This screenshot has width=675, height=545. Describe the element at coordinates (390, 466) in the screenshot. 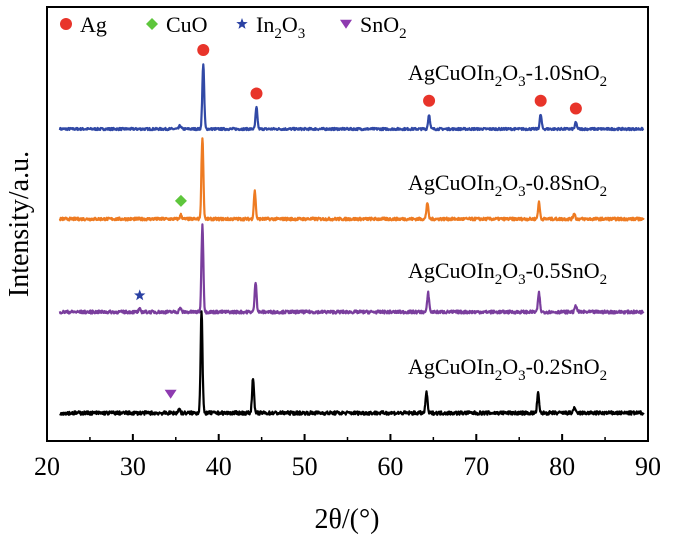

I see `x-tick-label: 60` at that location.